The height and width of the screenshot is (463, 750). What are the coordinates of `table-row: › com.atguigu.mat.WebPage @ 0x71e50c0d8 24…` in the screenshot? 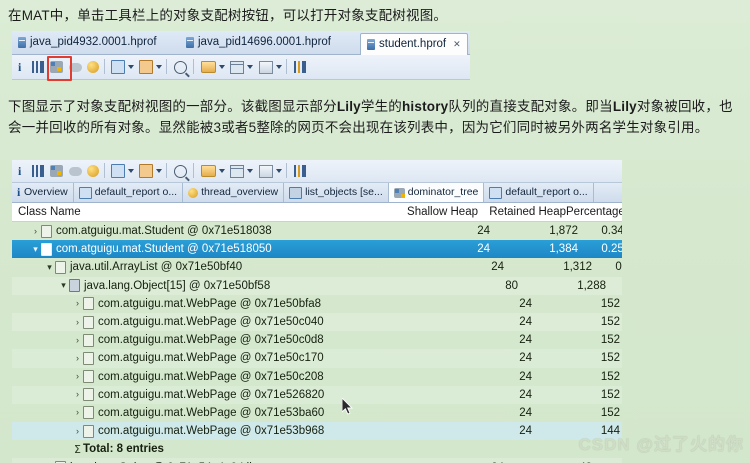 It's located at (317, 340).